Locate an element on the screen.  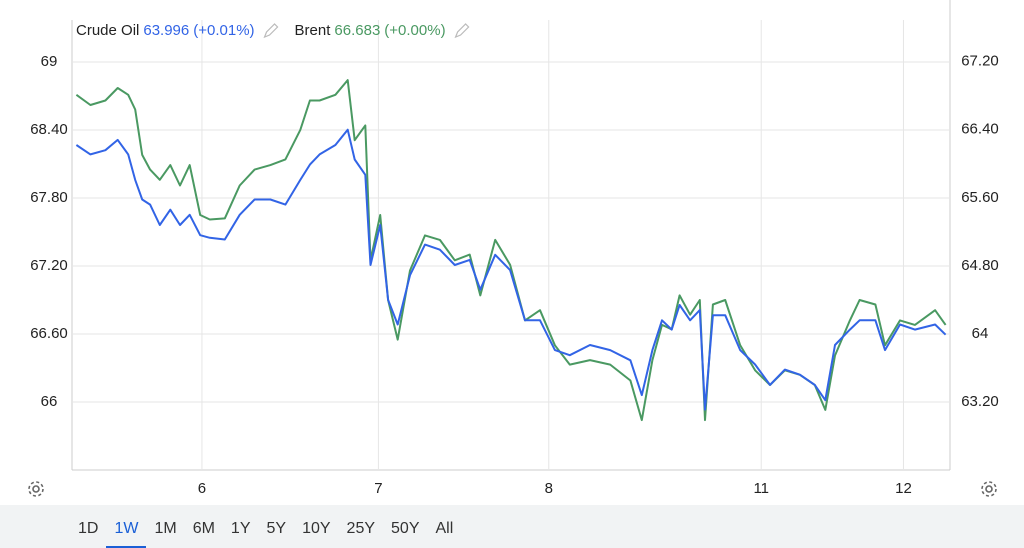
y-tick-label: 67.20 is located at coordinates (49, 265).